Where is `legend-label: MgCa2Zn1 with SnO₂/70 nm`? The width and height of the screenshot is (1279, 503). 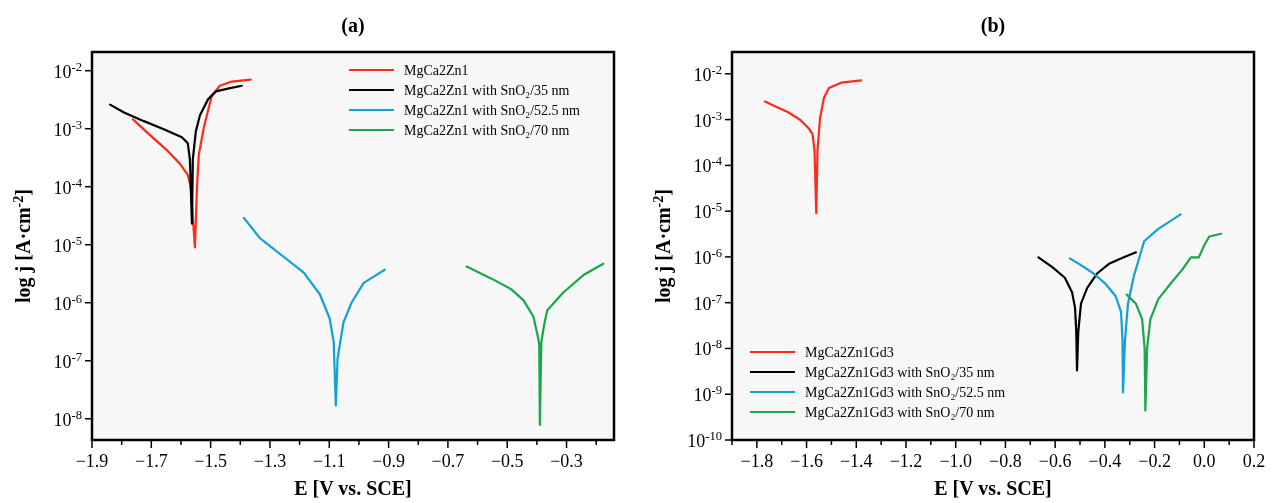
legend-label: MgCa2Zn1 with SnO₂/70 nm is located at coordinates (487, 130).